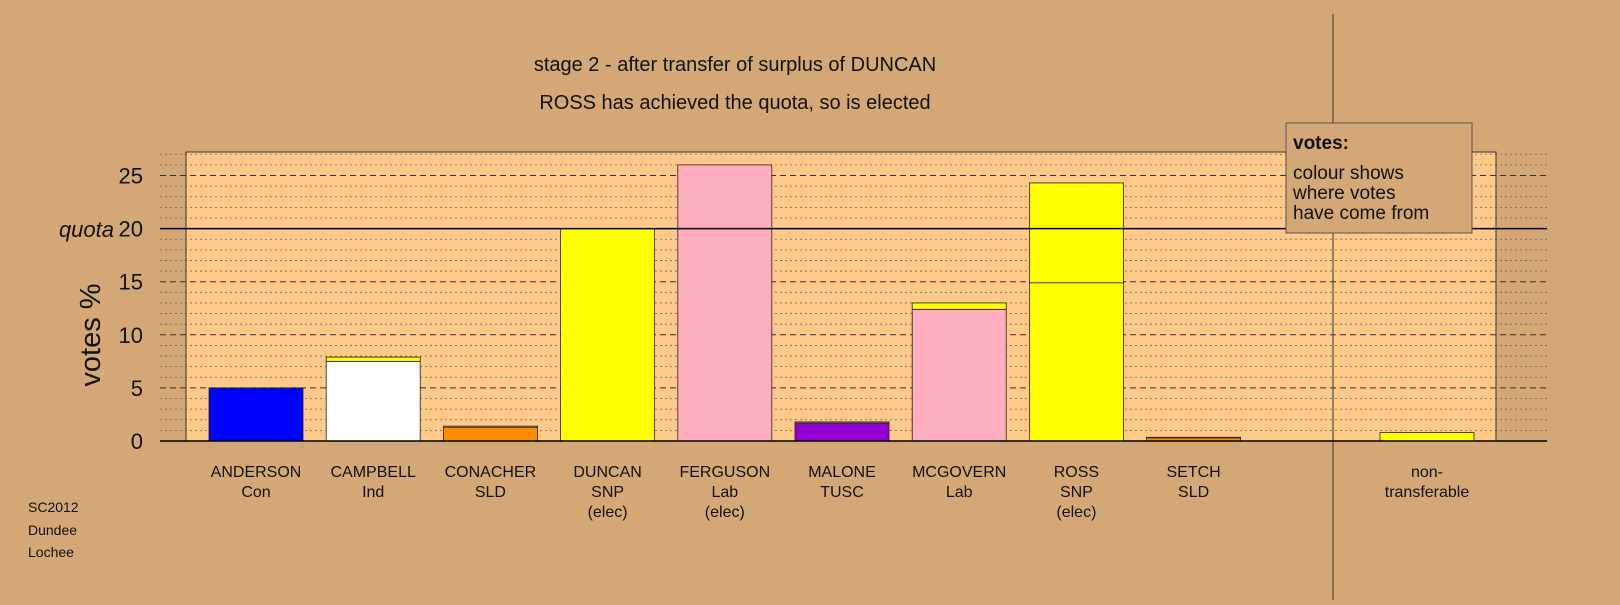  I want to click on y-axis-ticks: 0 5 10 15 20 25, so click(131, 309).